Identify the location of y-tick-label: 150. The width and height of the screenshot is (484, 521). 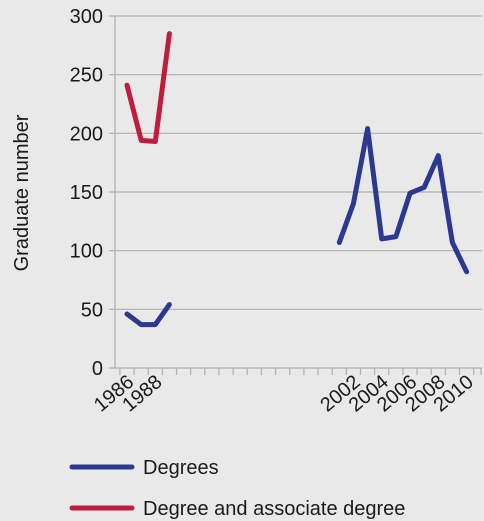
(86, 193).